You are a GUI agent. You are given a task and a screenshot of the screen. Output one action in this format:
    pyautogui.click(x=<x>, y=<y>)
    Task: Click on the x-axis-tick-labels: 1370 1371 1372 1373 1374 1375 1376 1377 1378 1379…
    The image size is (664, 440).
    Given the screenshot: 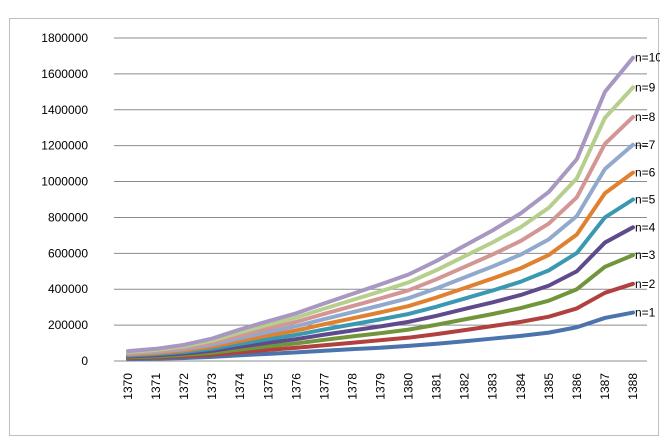 What is the action you would take?
    pyautogui.click(x=380, y=386)
    